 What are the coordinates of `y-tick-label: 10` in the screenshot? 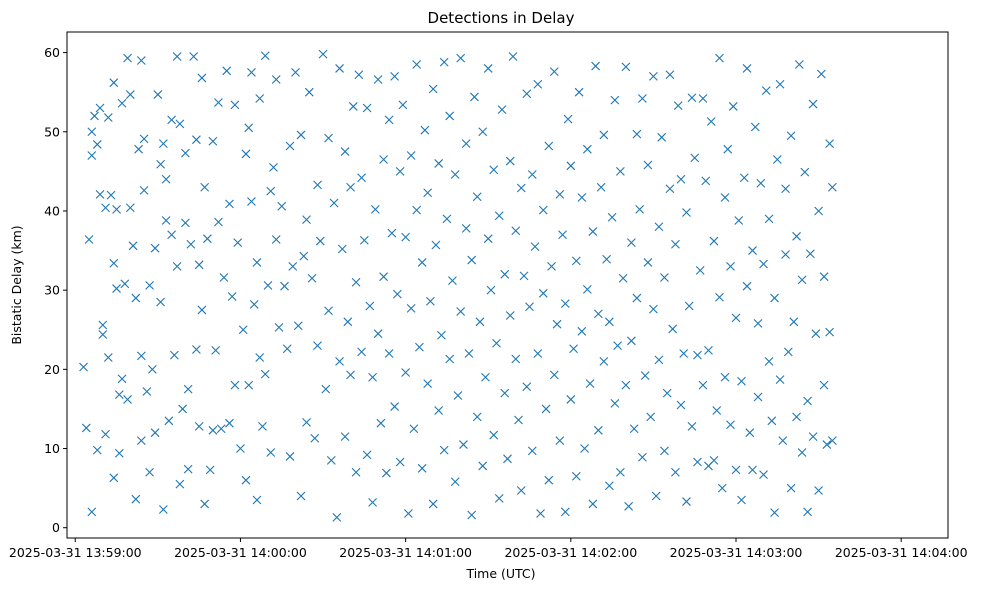 It's located at (52, 448).